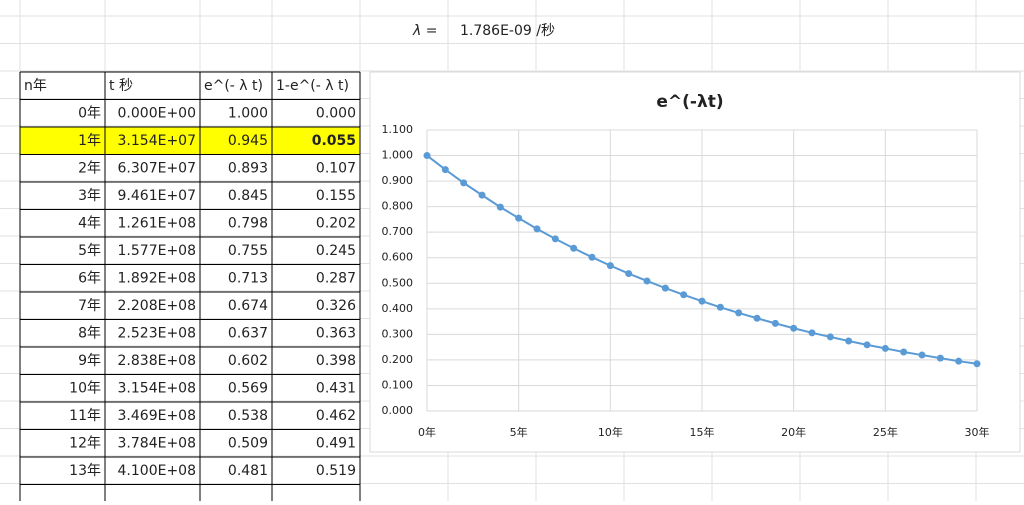 This screenshot has height=505, width=1024. Describe the element at coordinates (398, 206) in the screenshot. I see `y-tick-label: 0.800` at that location.